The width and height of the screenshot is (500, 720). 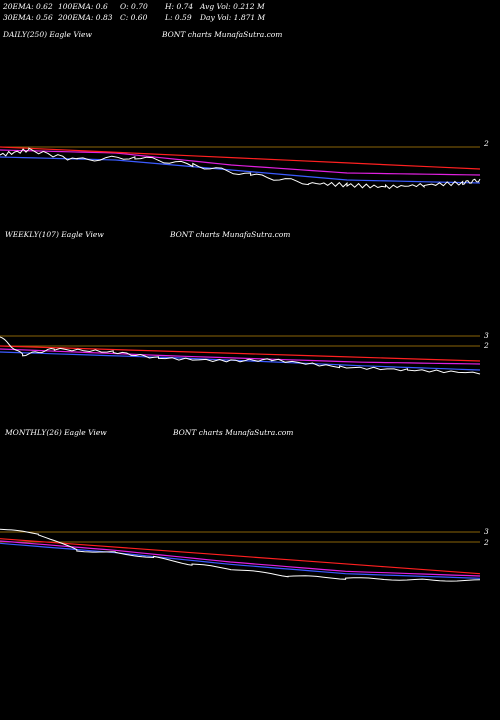 I want to click on stat-avg-vol: Avg Vol: 0.212 M, so click(x=232, y=6).